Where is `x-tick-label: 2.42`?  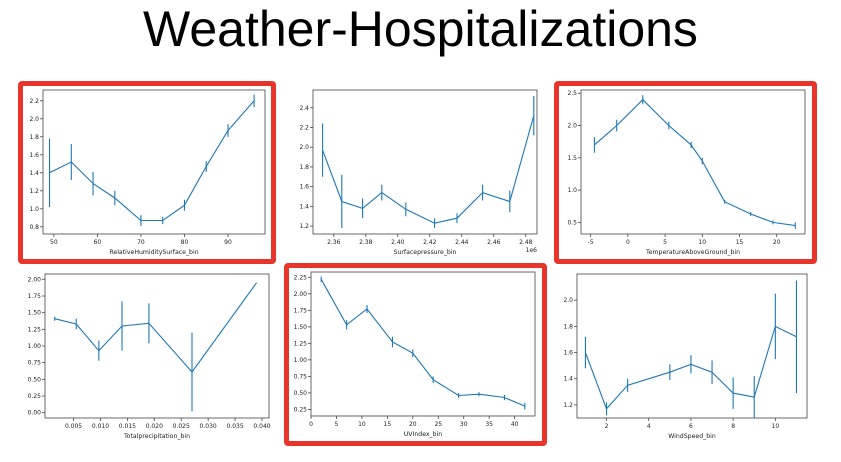
x-tick-label: 2.42 is located at coordinates (430, 242).